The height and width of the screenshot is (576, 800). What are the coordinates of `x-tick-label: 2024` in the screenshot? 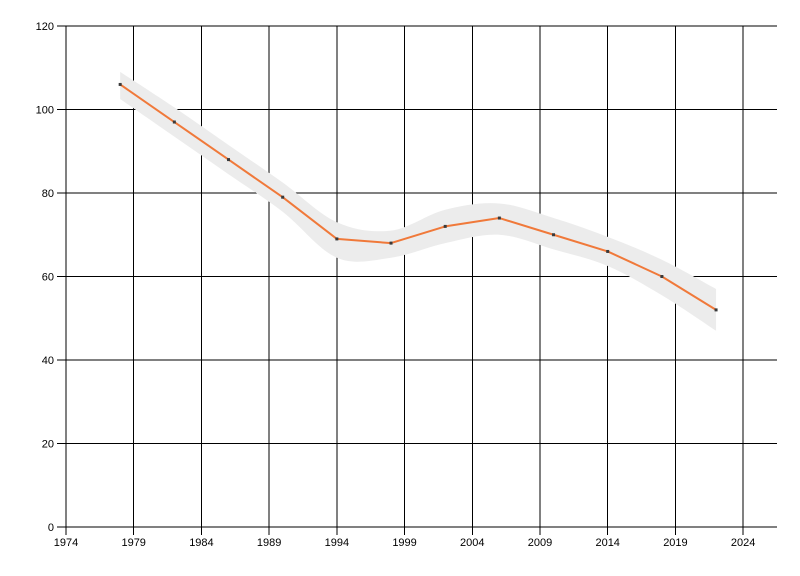 It's located at (743, 543).